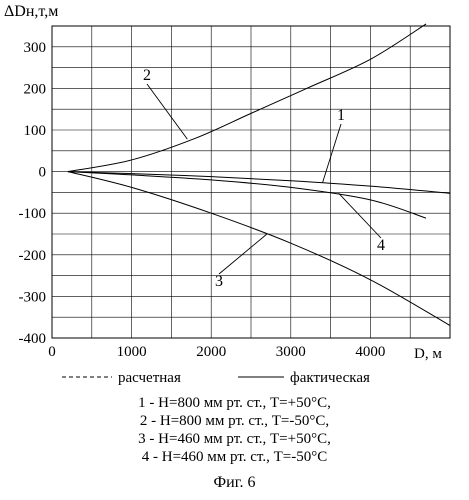  What do you see at coordinates (381, 245) in the screenshot?
I see `curve-label-4: 4` at bounding box center [381, 245].